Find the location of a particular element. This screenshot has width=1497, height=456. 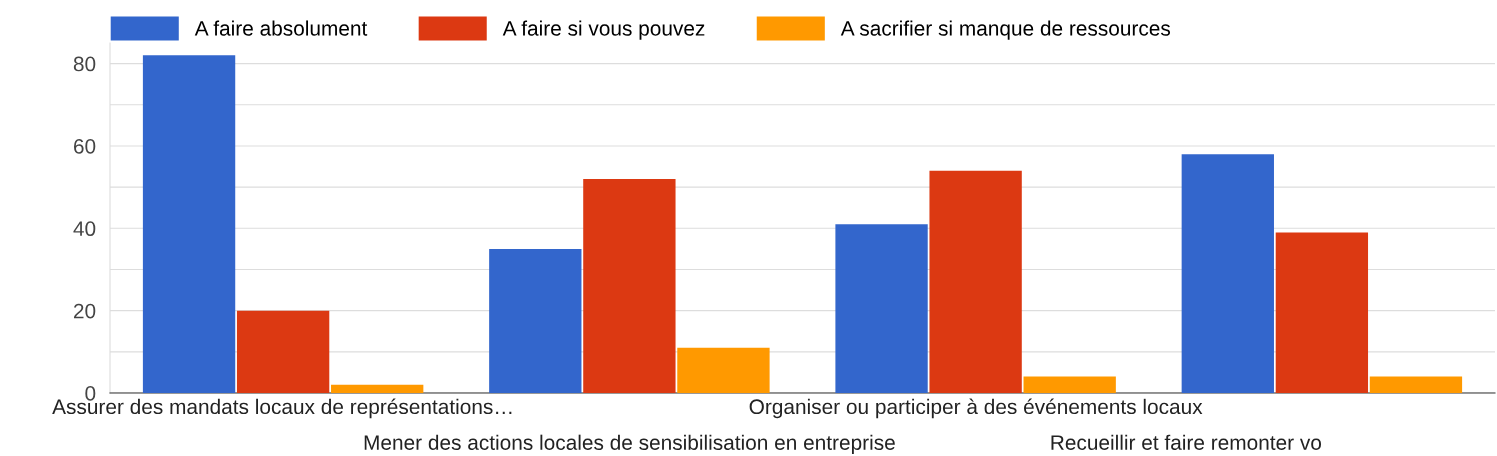

x-tick-label: Organiser ou participer à des événements locaux is located at coordinates (976, 408).